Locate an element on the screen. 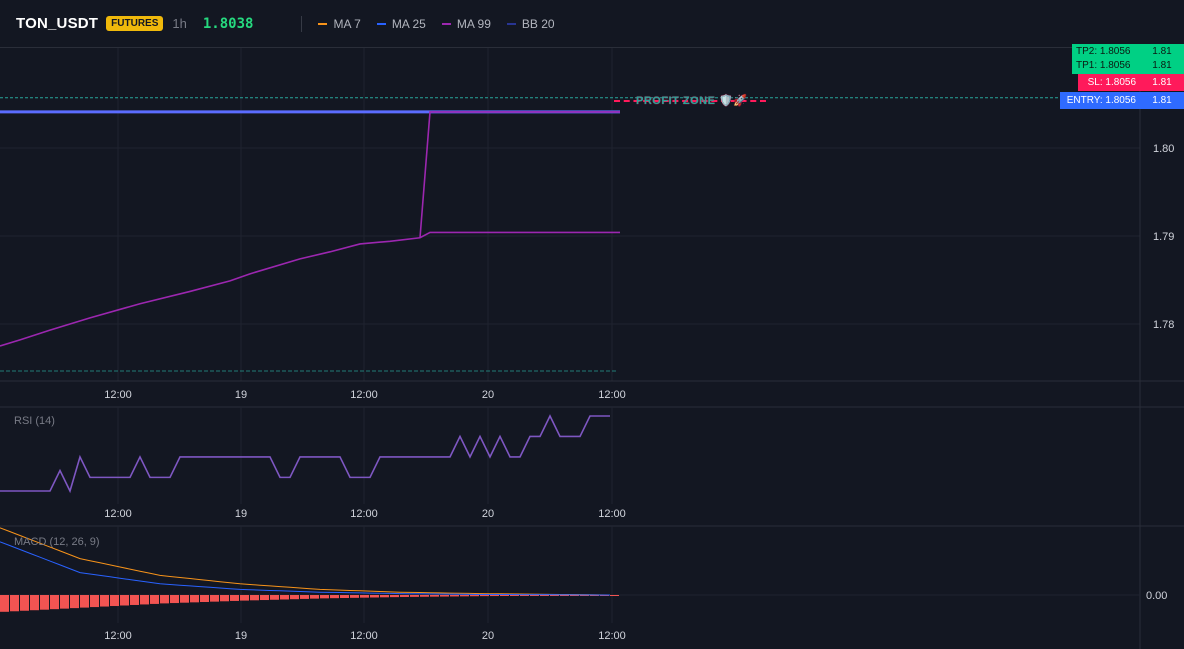 This screenshot has width=1184, height=649. legend-item-ma7: MA 7 is located at coordinates (339, 23).